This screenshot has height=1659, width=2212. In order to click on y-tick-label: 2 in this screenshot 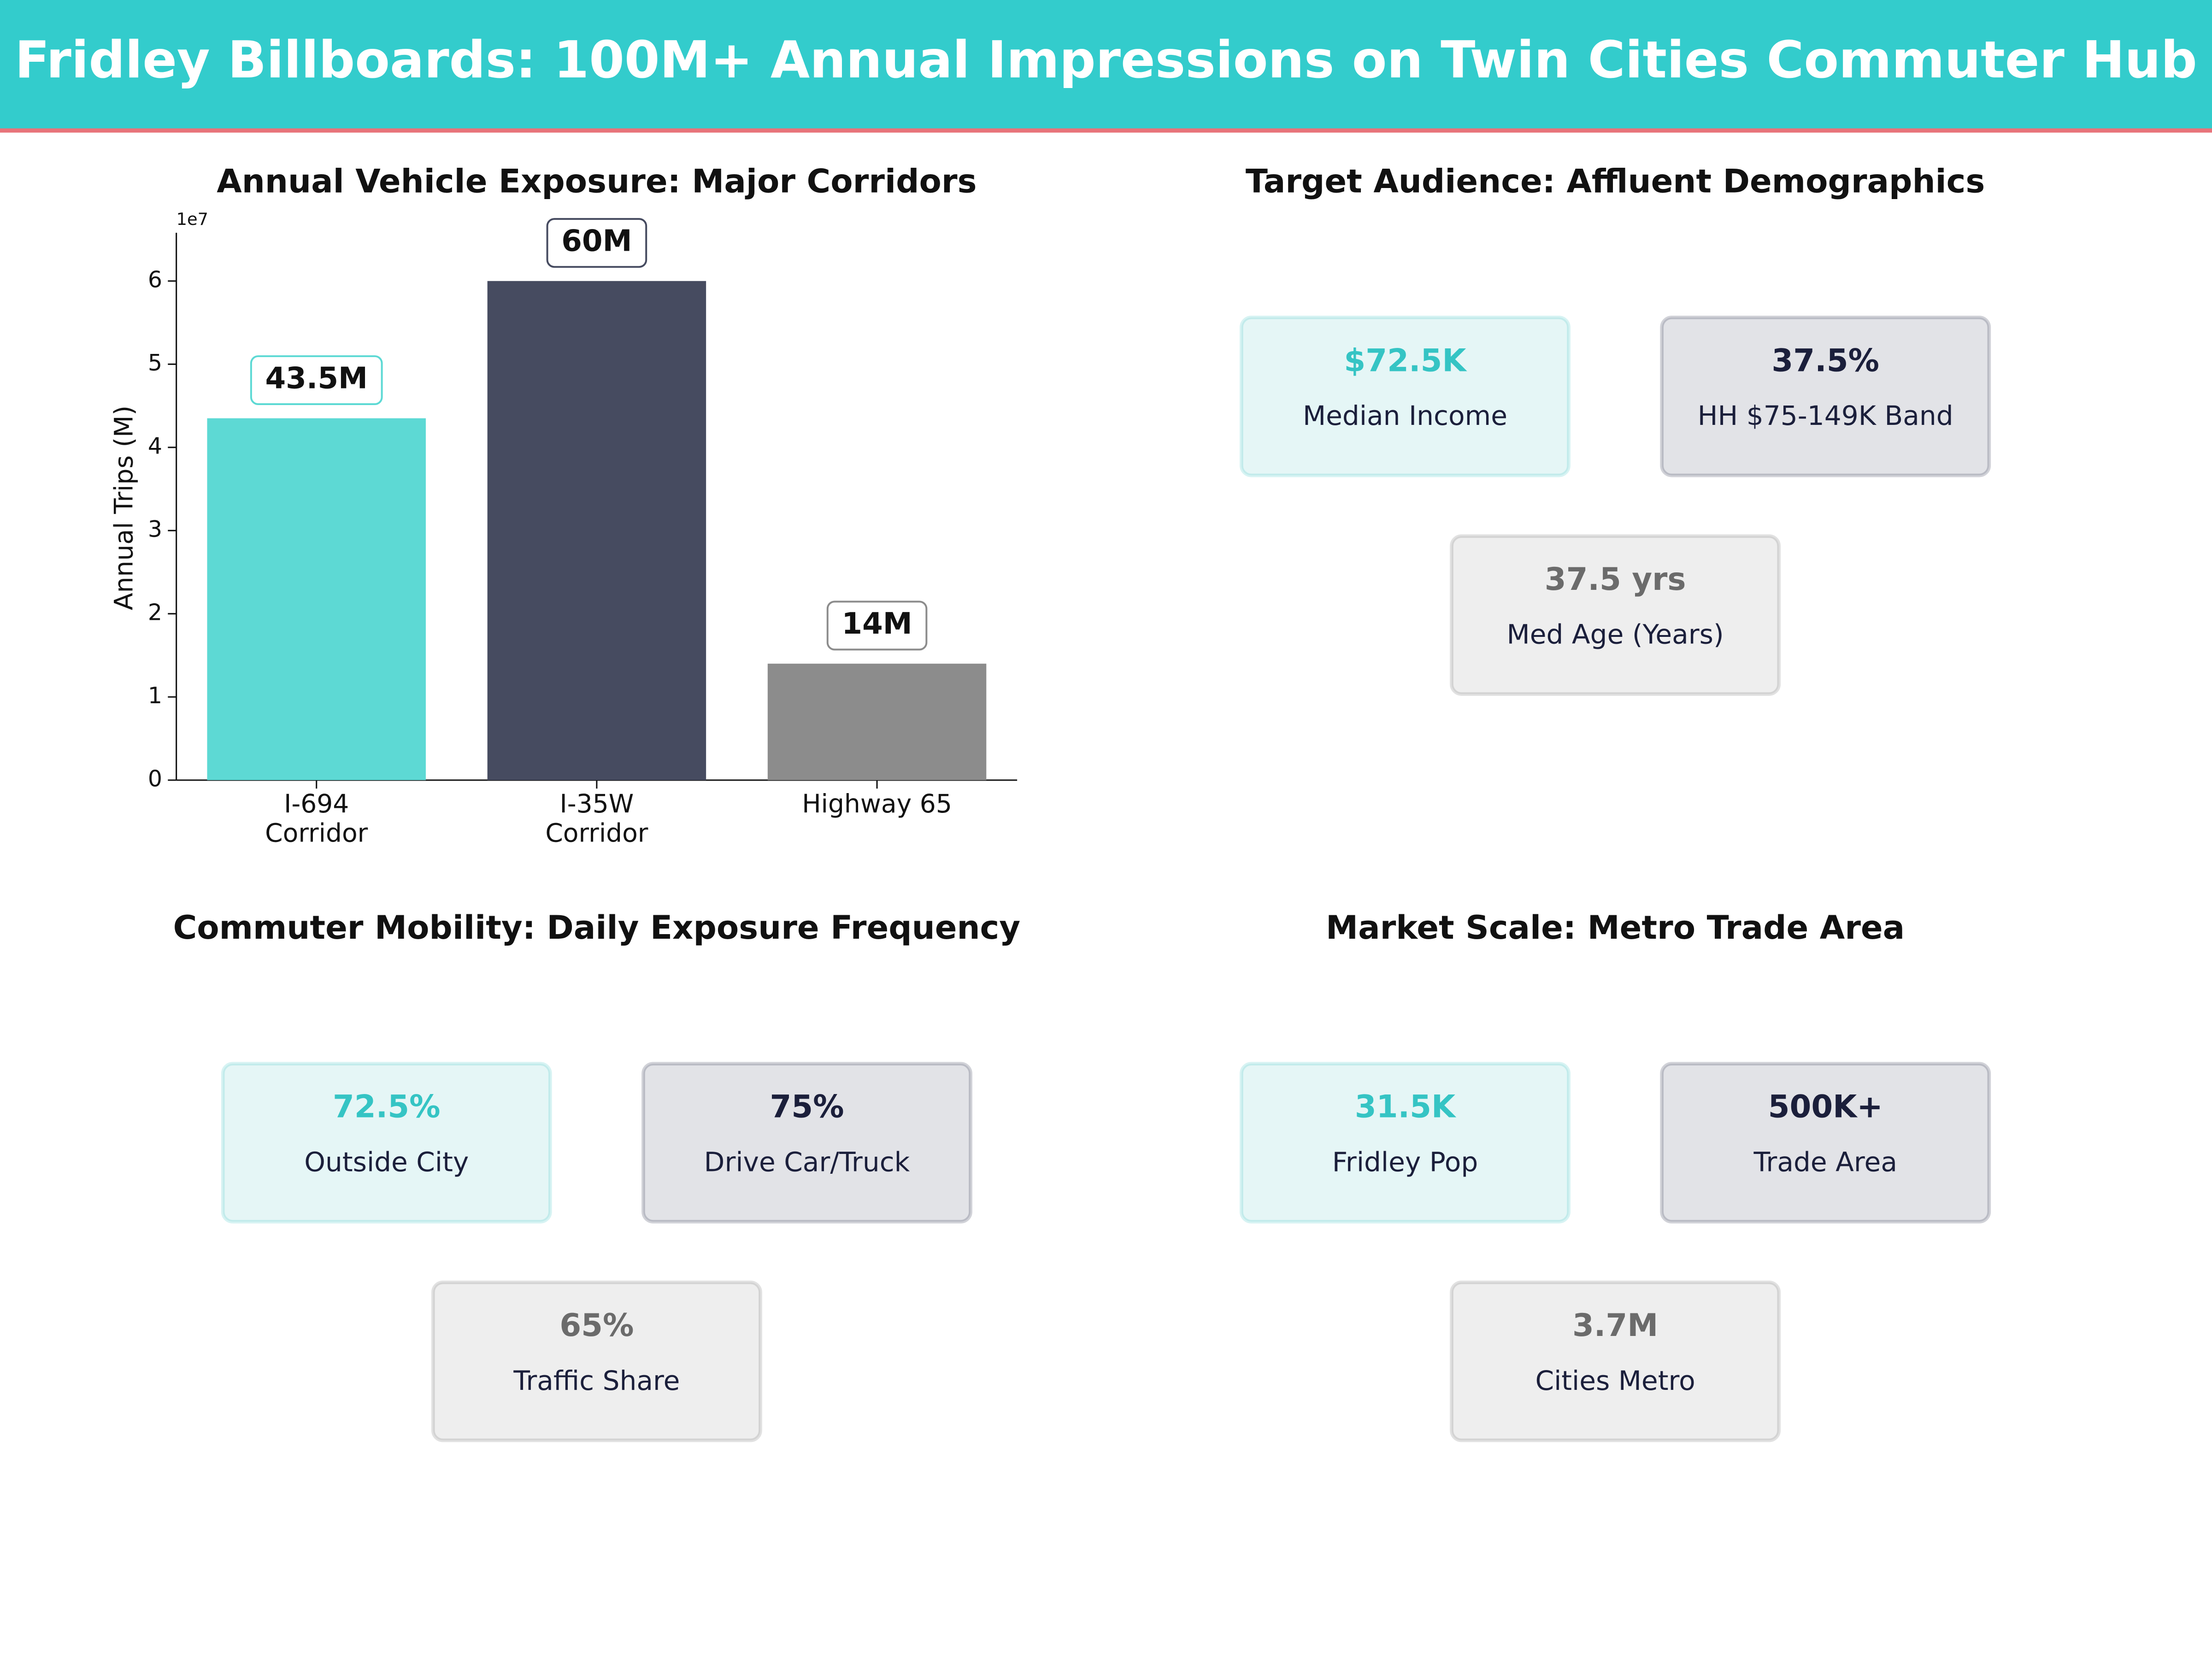, I will do `click(155, 612)`.